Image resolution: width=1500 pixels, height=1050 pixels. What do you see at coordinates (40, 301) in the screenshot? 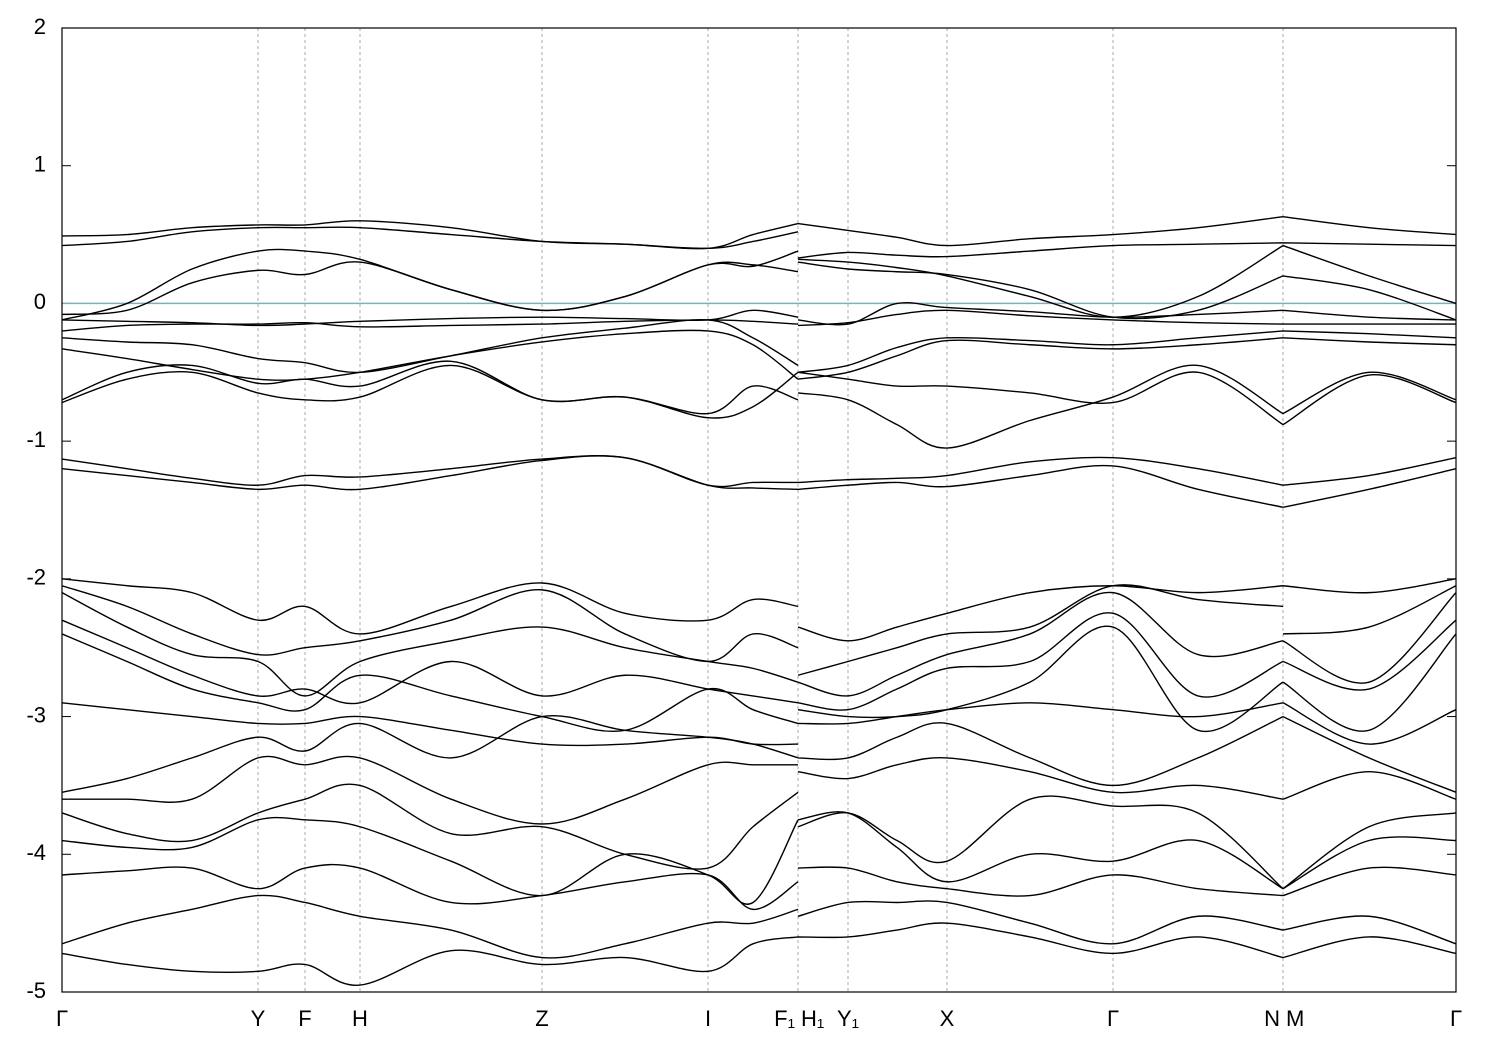
I see `y-tick-label: 0` at bounding box center [40, 301].